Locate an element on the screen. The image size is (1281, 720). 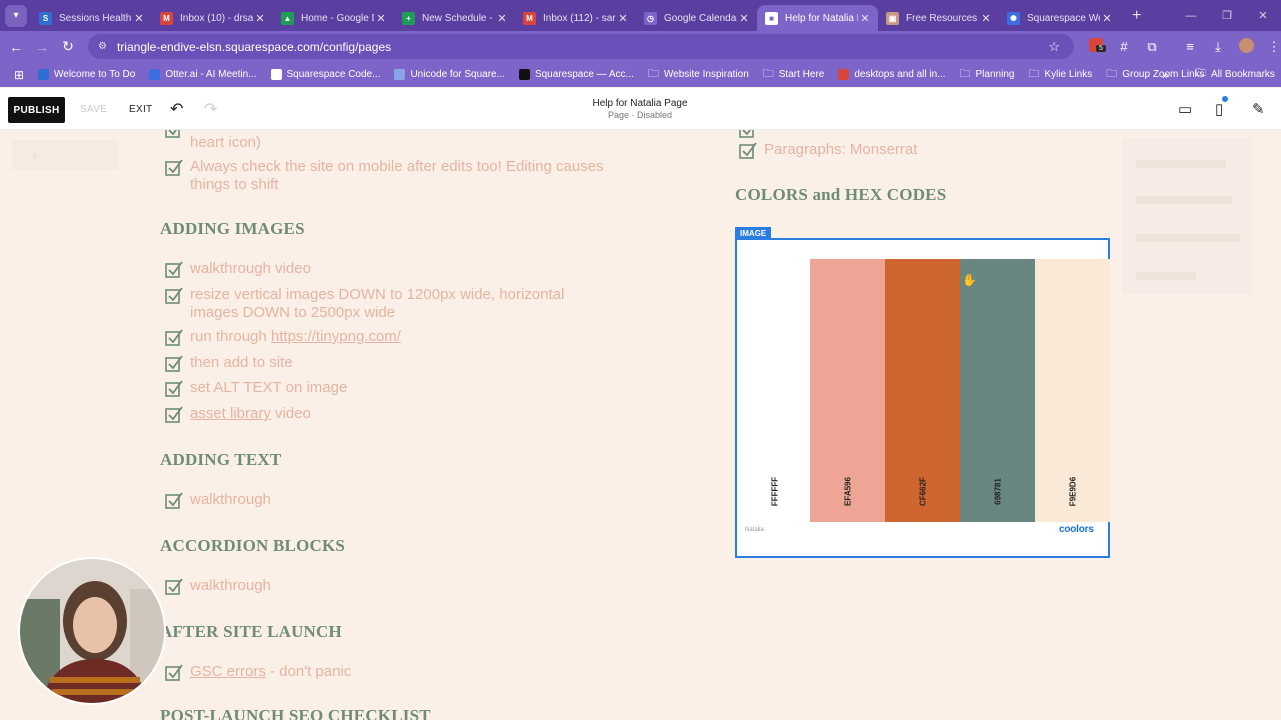
exit-button: EXIT is located at coordinates (141, 109).